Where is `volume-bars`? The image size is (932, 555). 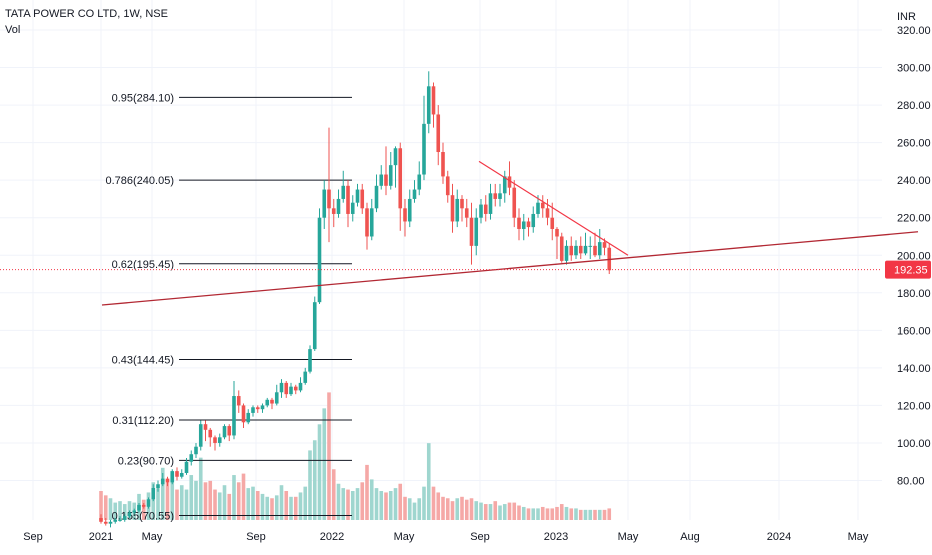
volume-bars is located at coordinates (355, 456).